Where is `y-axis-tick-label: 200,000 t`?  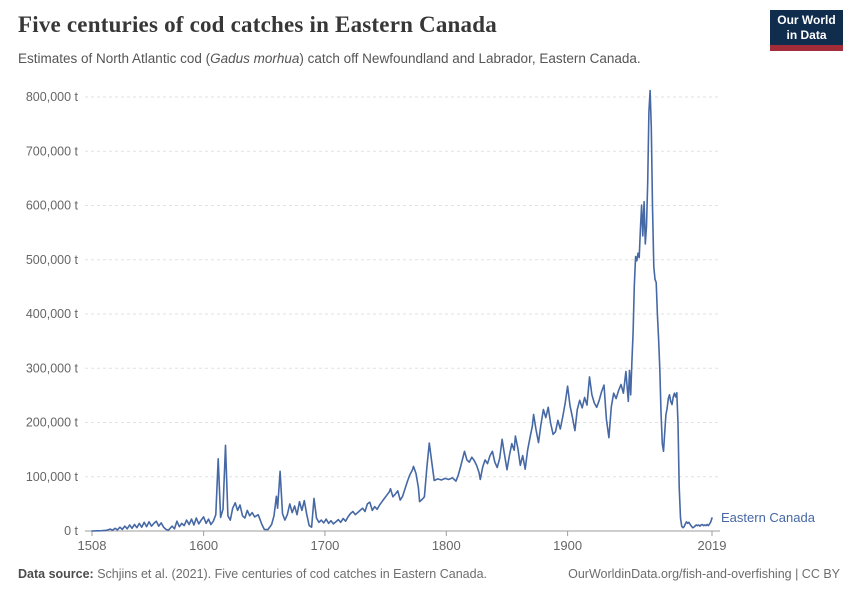 y-axis-tick-label: 200,000 t is located at coordinates (52, 423).